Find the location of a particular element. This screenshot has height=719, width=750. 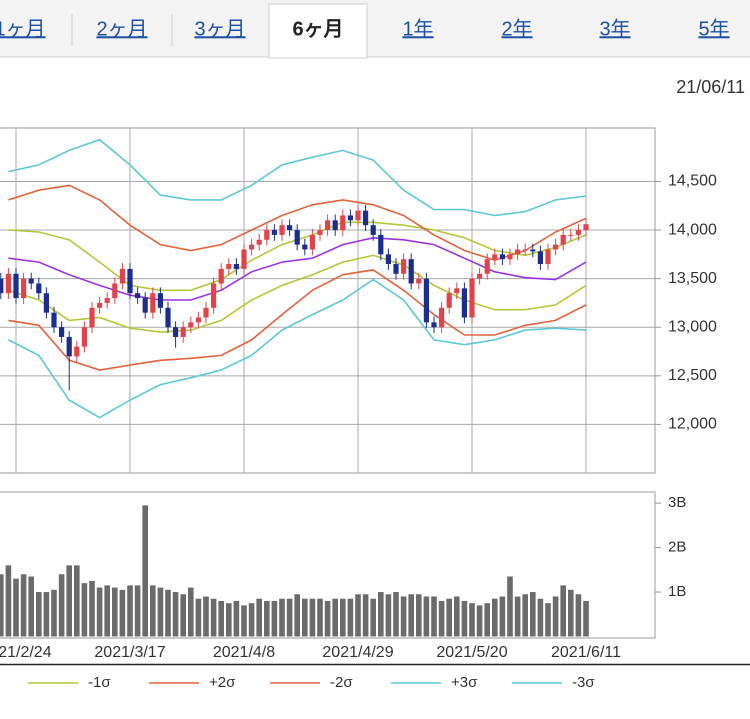

date-label: 21/06/11 is located at coordinates (710, 87).